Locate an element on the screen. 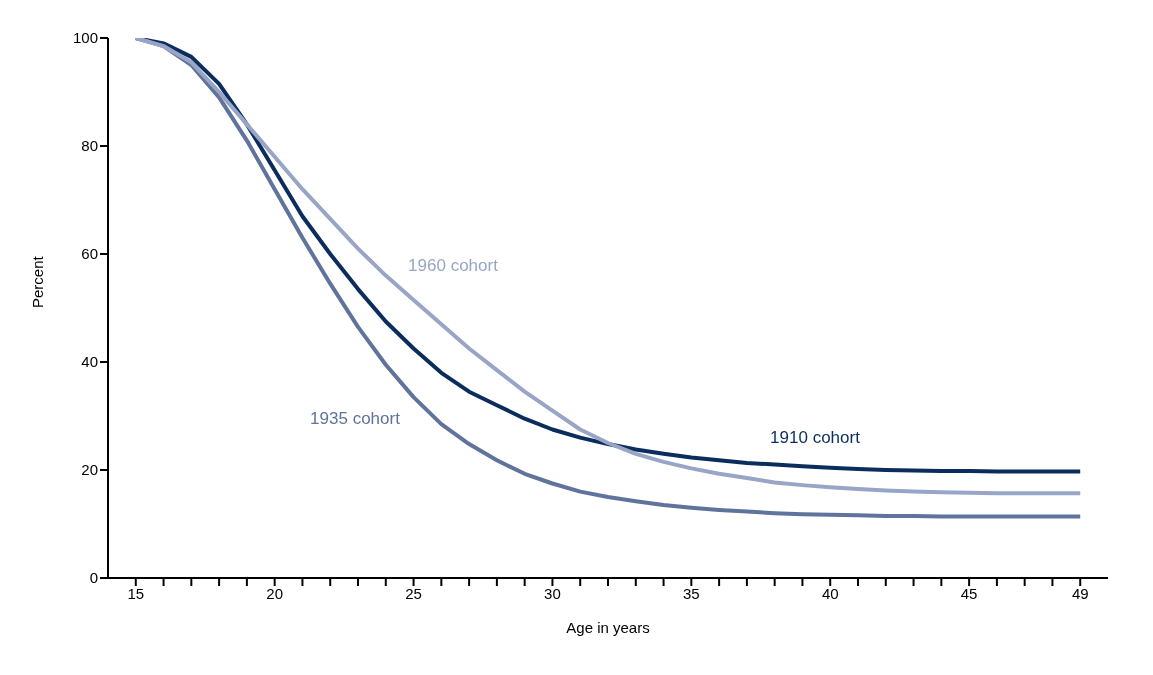 The width and height of the screenshot is (1153, 675). y-tick-label: 40 is located at coordinates (89, 362).